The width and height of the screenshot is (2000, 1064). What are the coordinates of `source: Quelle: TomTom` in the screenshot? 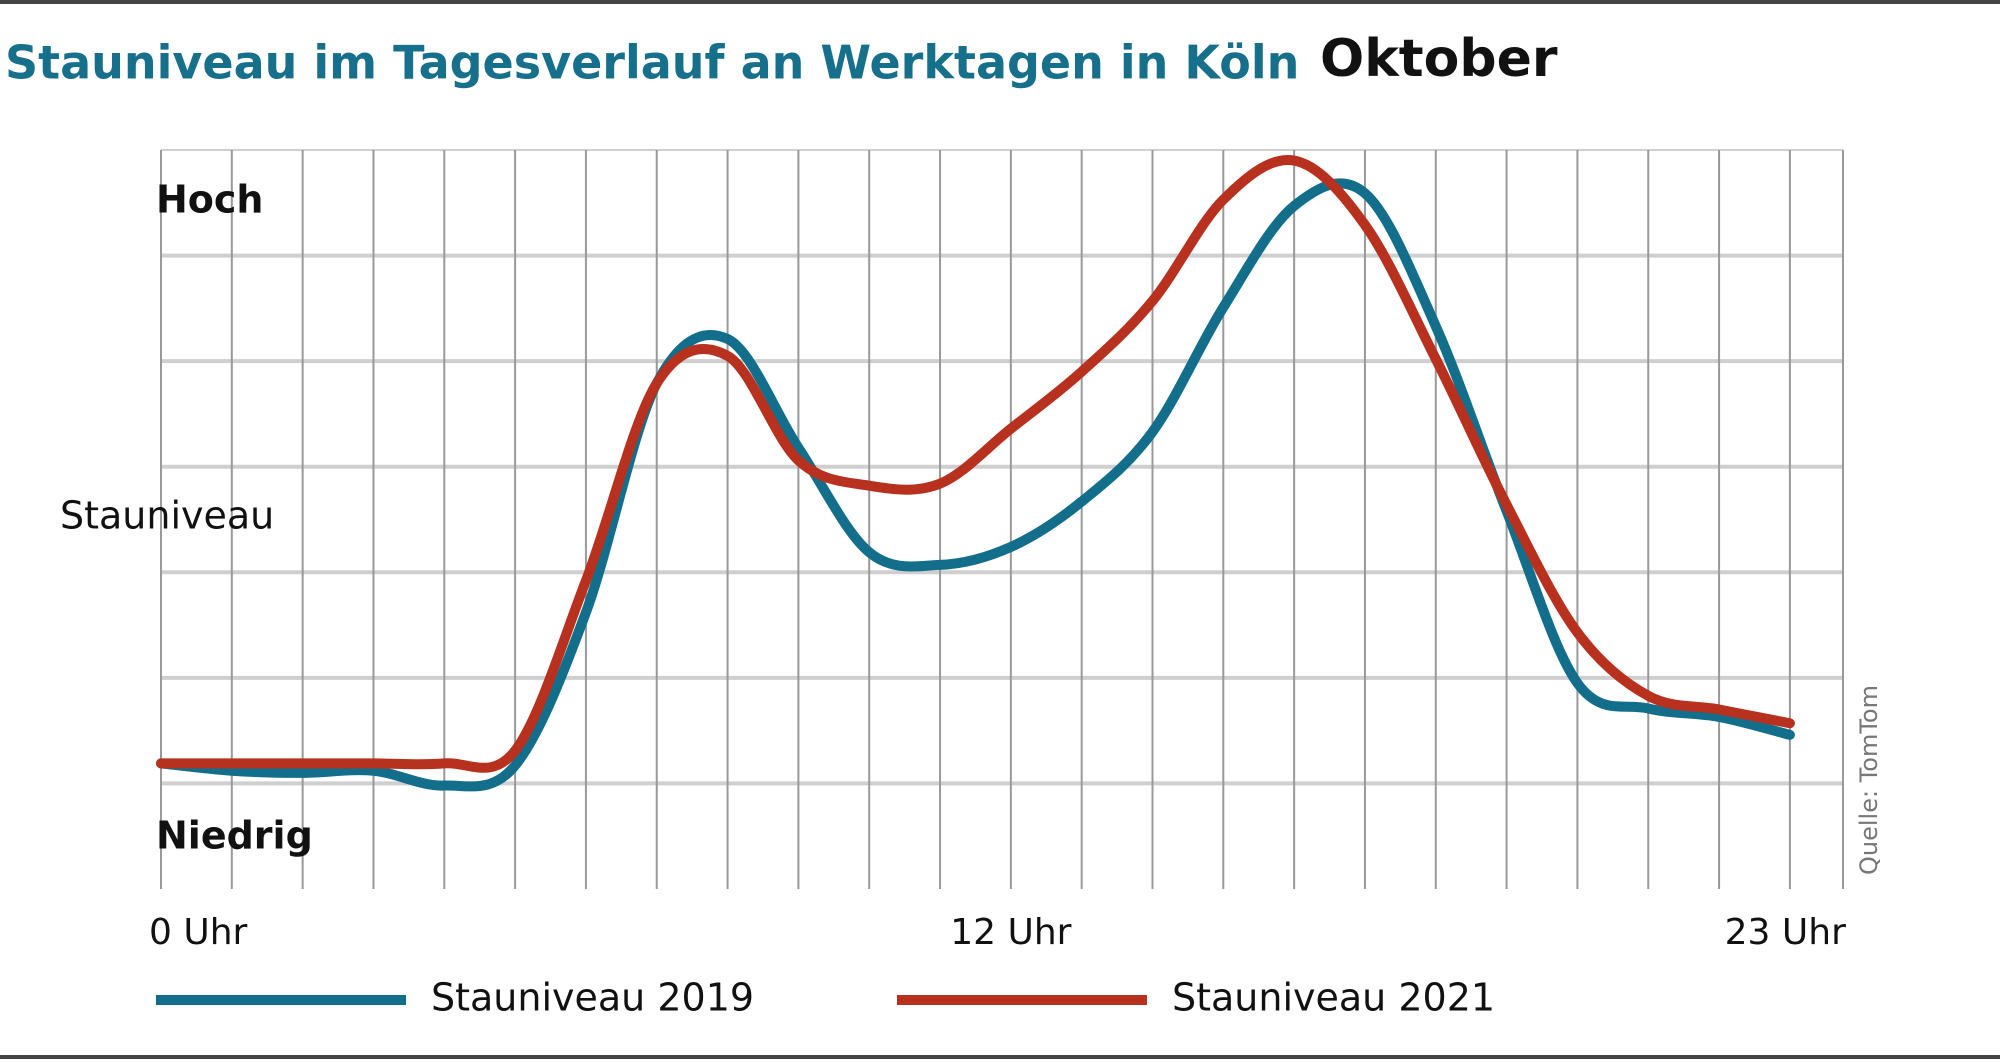 It's located at (1869, 780).